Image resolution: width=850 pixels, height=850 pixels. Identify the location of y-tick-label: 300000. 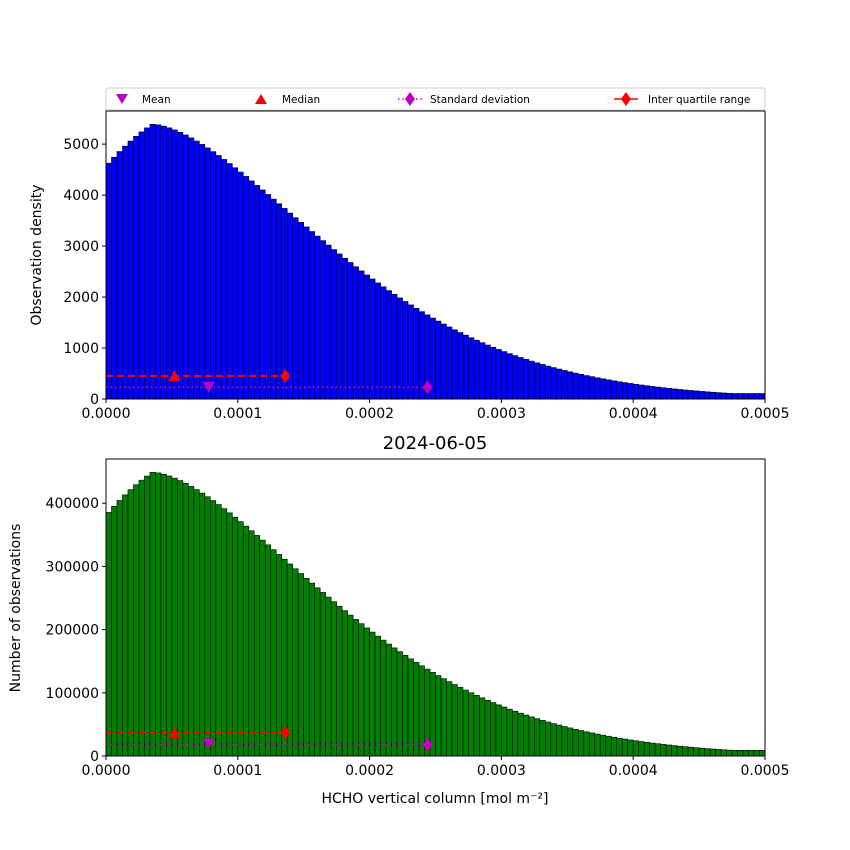
(72, 567).